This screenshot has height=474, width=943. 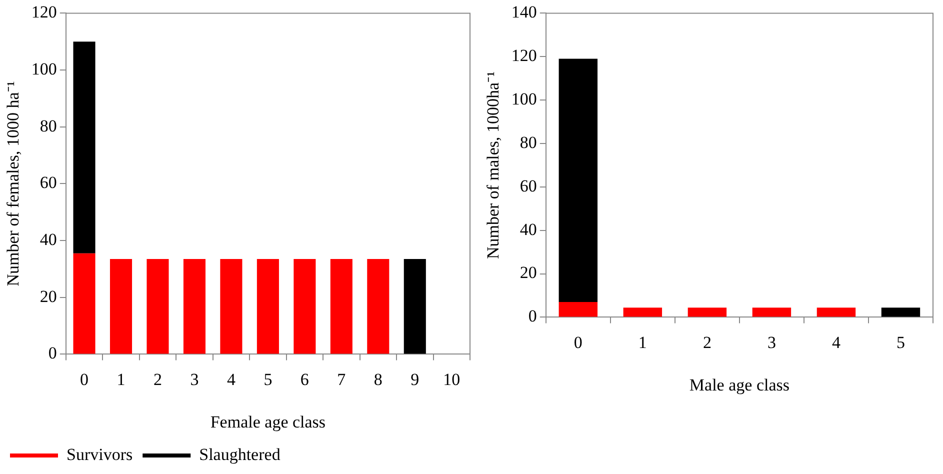 What do you see at coordinates (268, 422) in the screenshot?
I see `x-axis-title: Female age class` at bounding box center [268, 422].